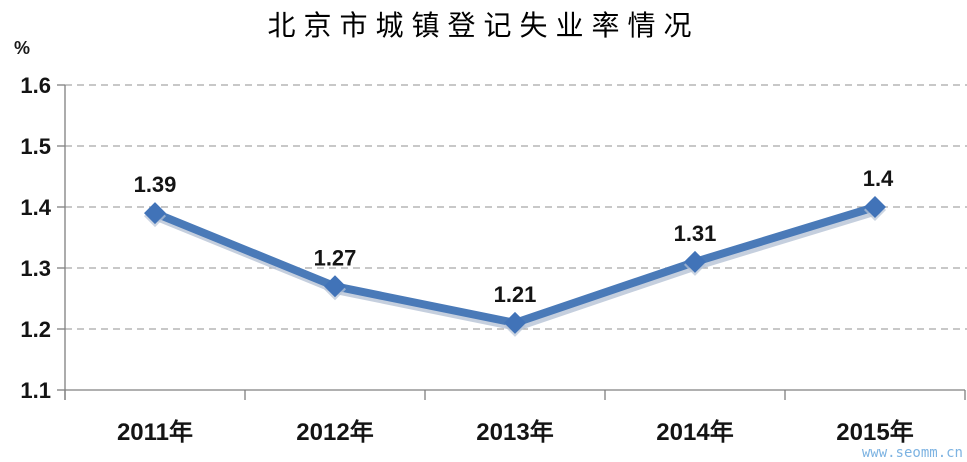 Image resolution: width=967 pixels, height=462 pixels. Describe the element at coordinates (483, 25) in the screenshot. I see `chart-title: 北京市城镇登记失业率情况` at that location.